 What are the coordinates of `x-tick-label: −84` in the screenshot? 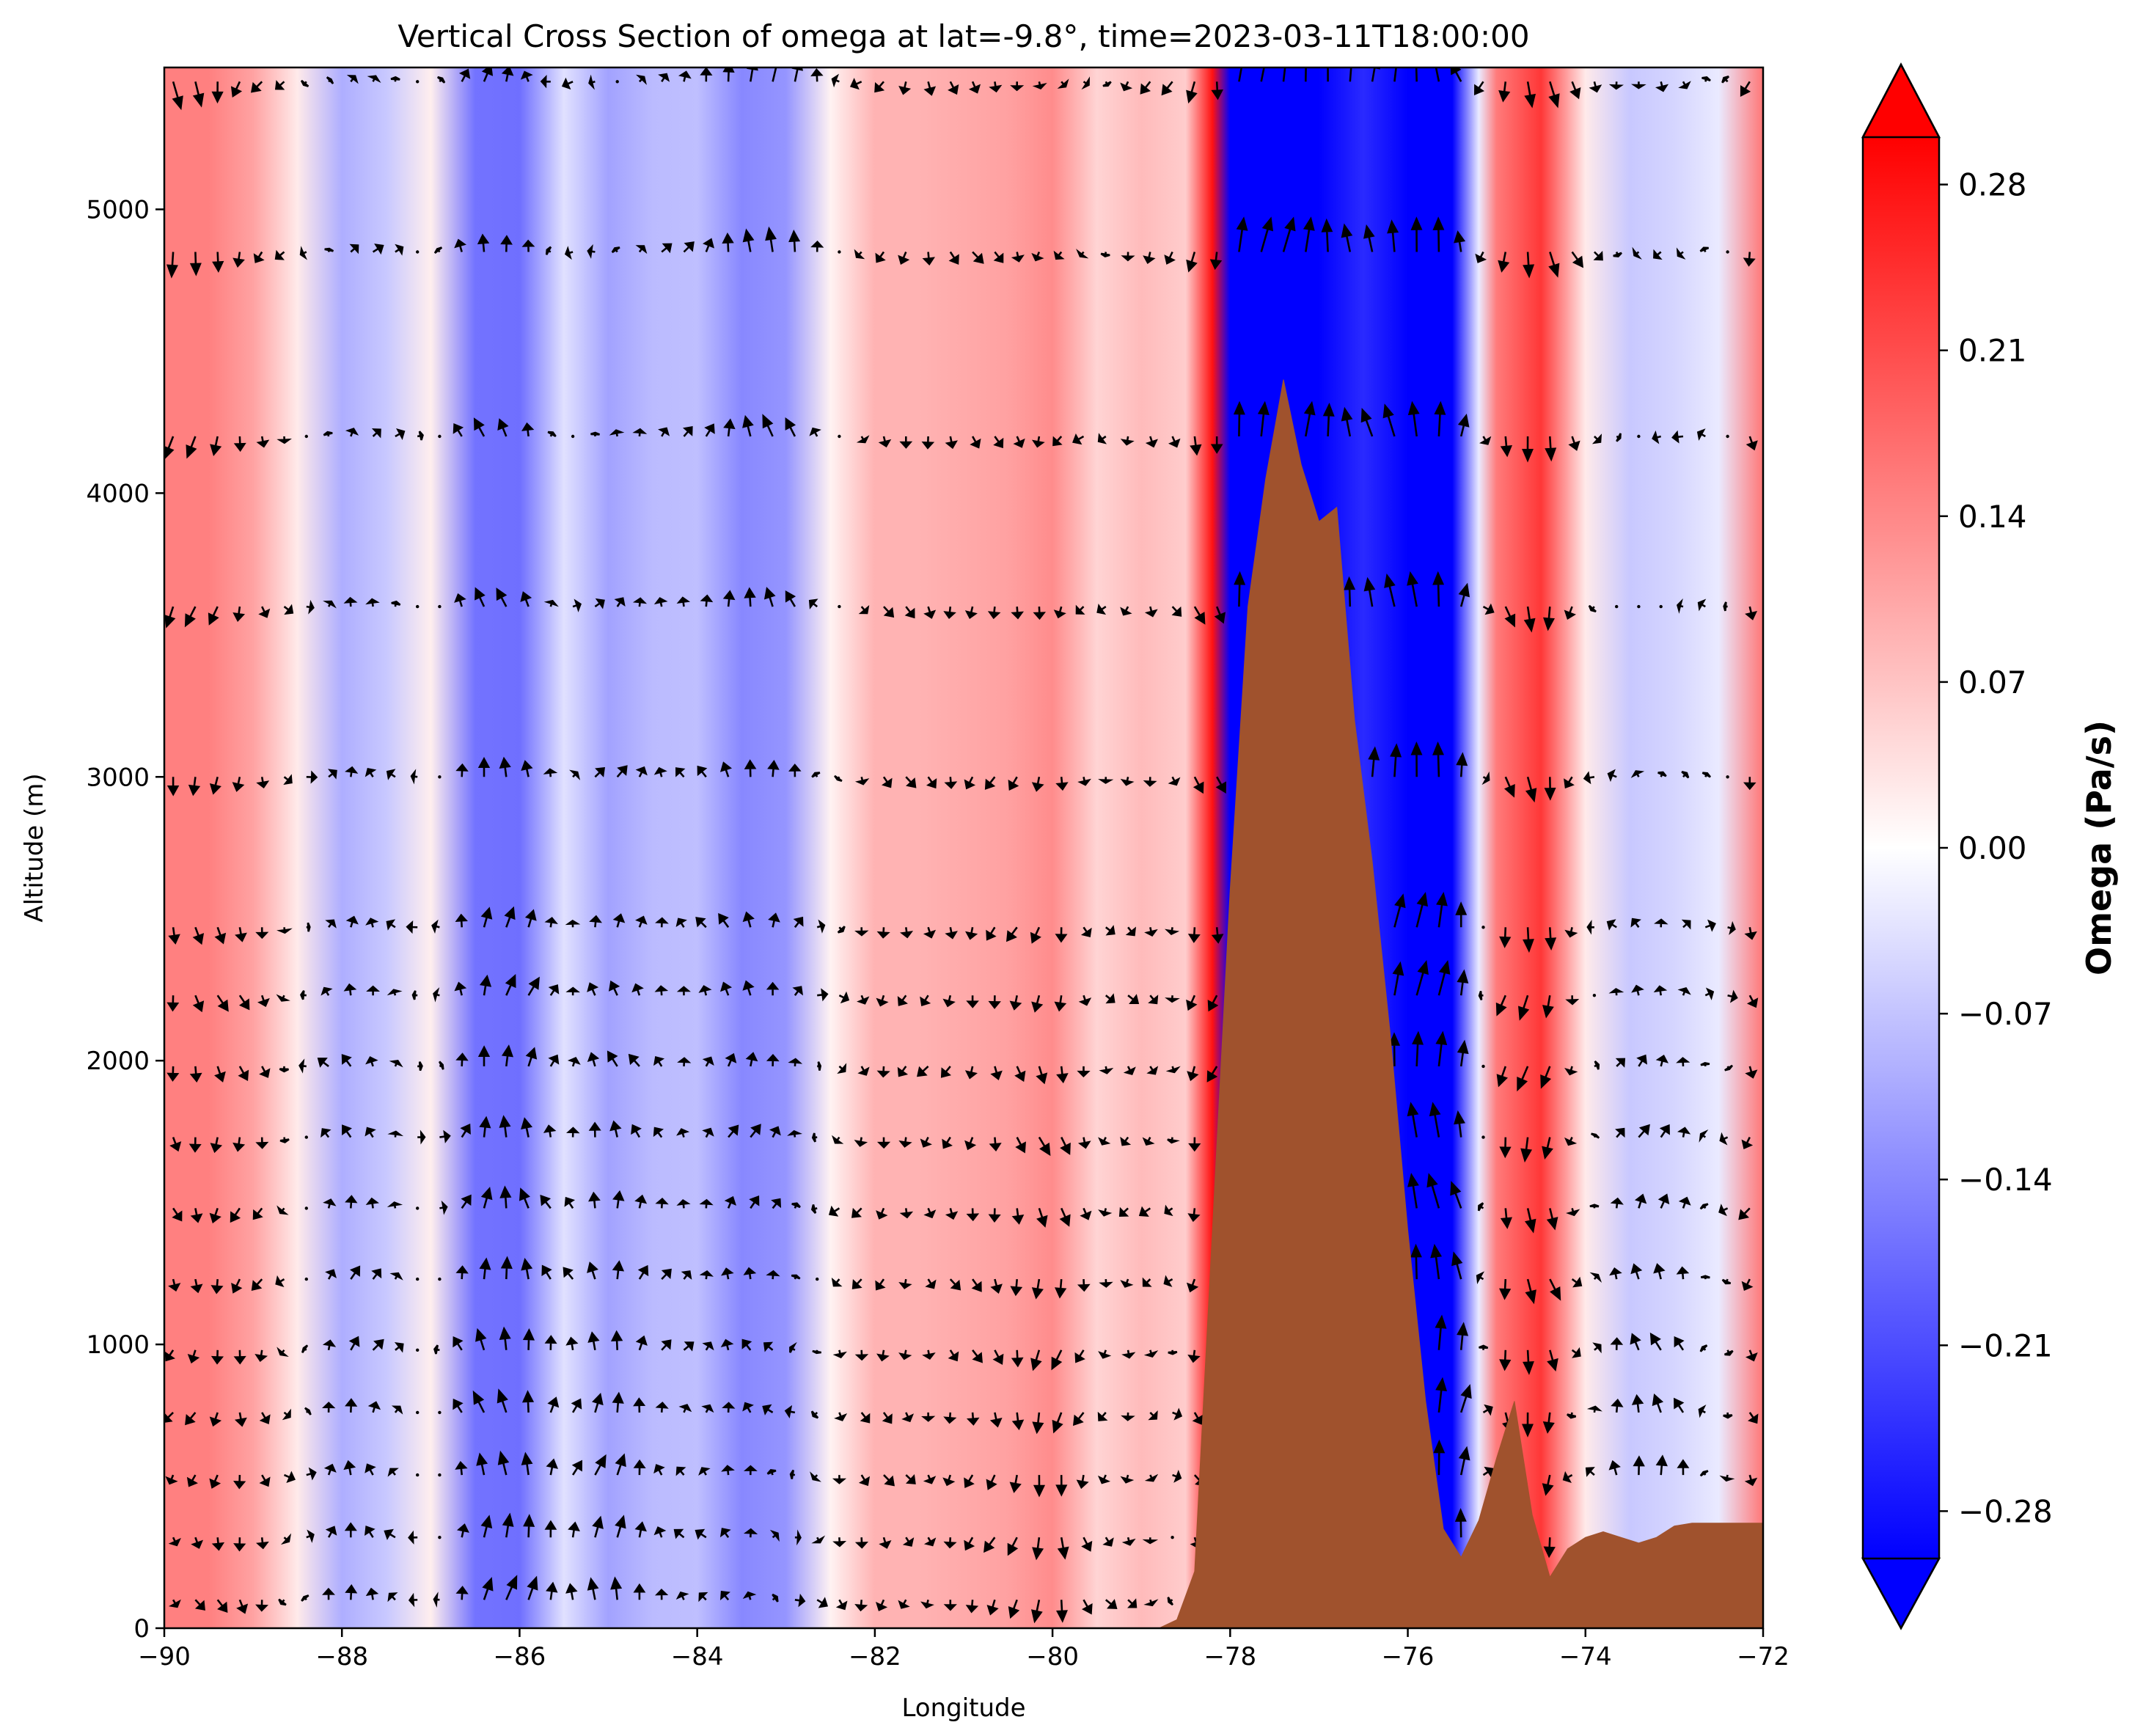 It's located at (698, 1656).